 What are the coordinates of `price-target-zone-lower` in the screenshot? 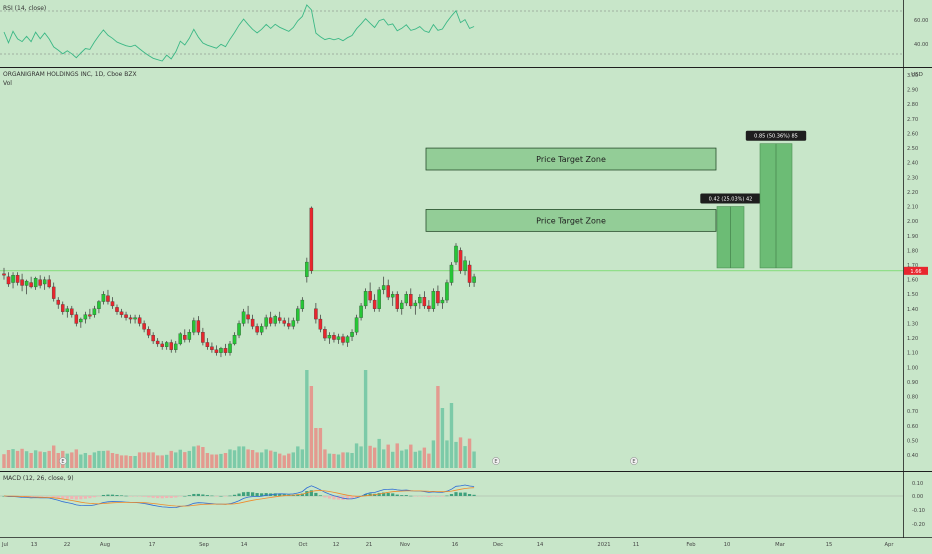 It's located at (571, 220).